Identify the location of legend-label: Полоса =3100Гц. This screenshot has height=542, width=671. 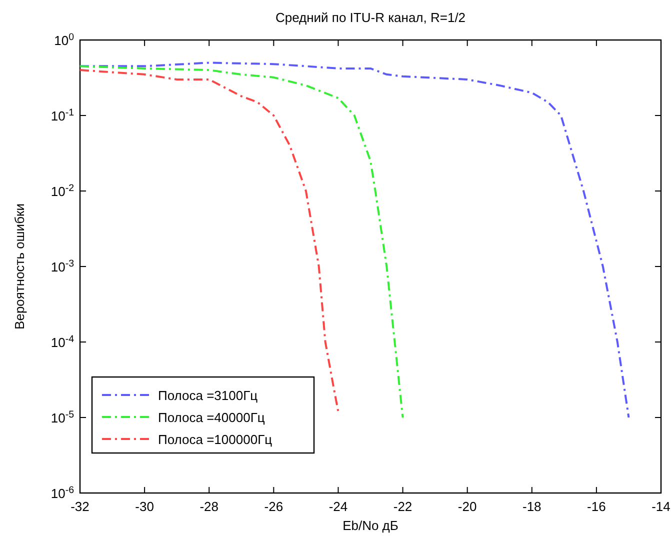
(208, 395).